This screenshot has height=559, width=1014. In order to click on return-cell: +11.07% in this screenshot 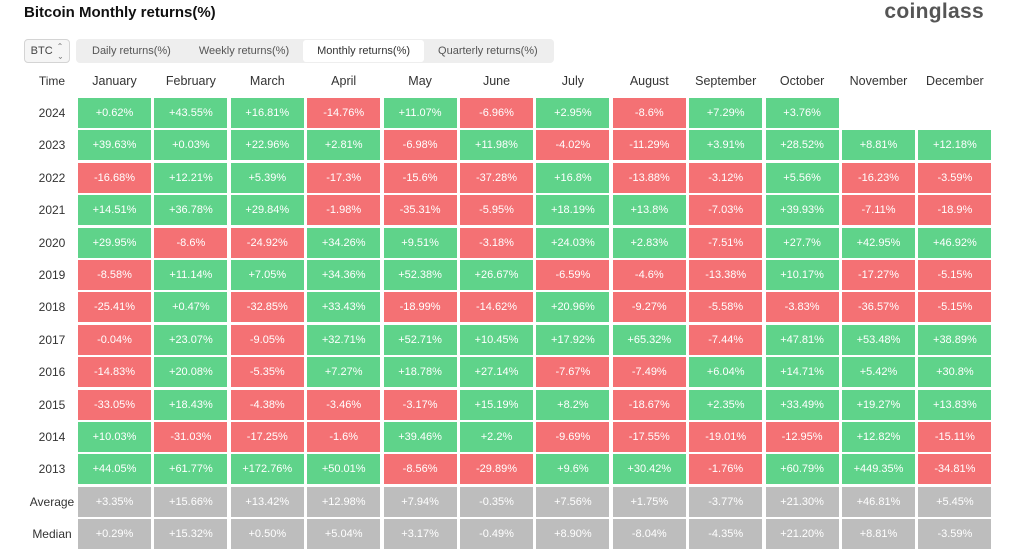, I will do `click(420, 113)`.